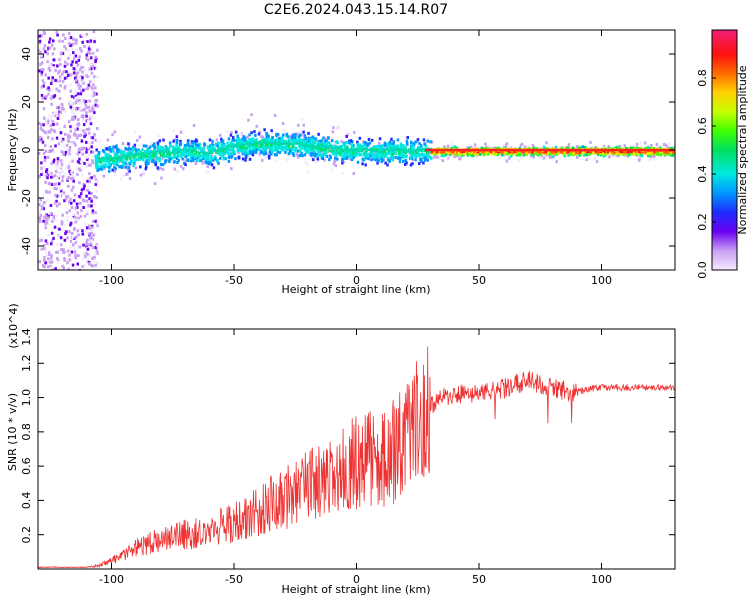 This screenshot has height=600, width=750. What do you see at coordinates (26, 246) in the screenshot?
I see `y-tick-label: -40` at bounding box center [26, 246].